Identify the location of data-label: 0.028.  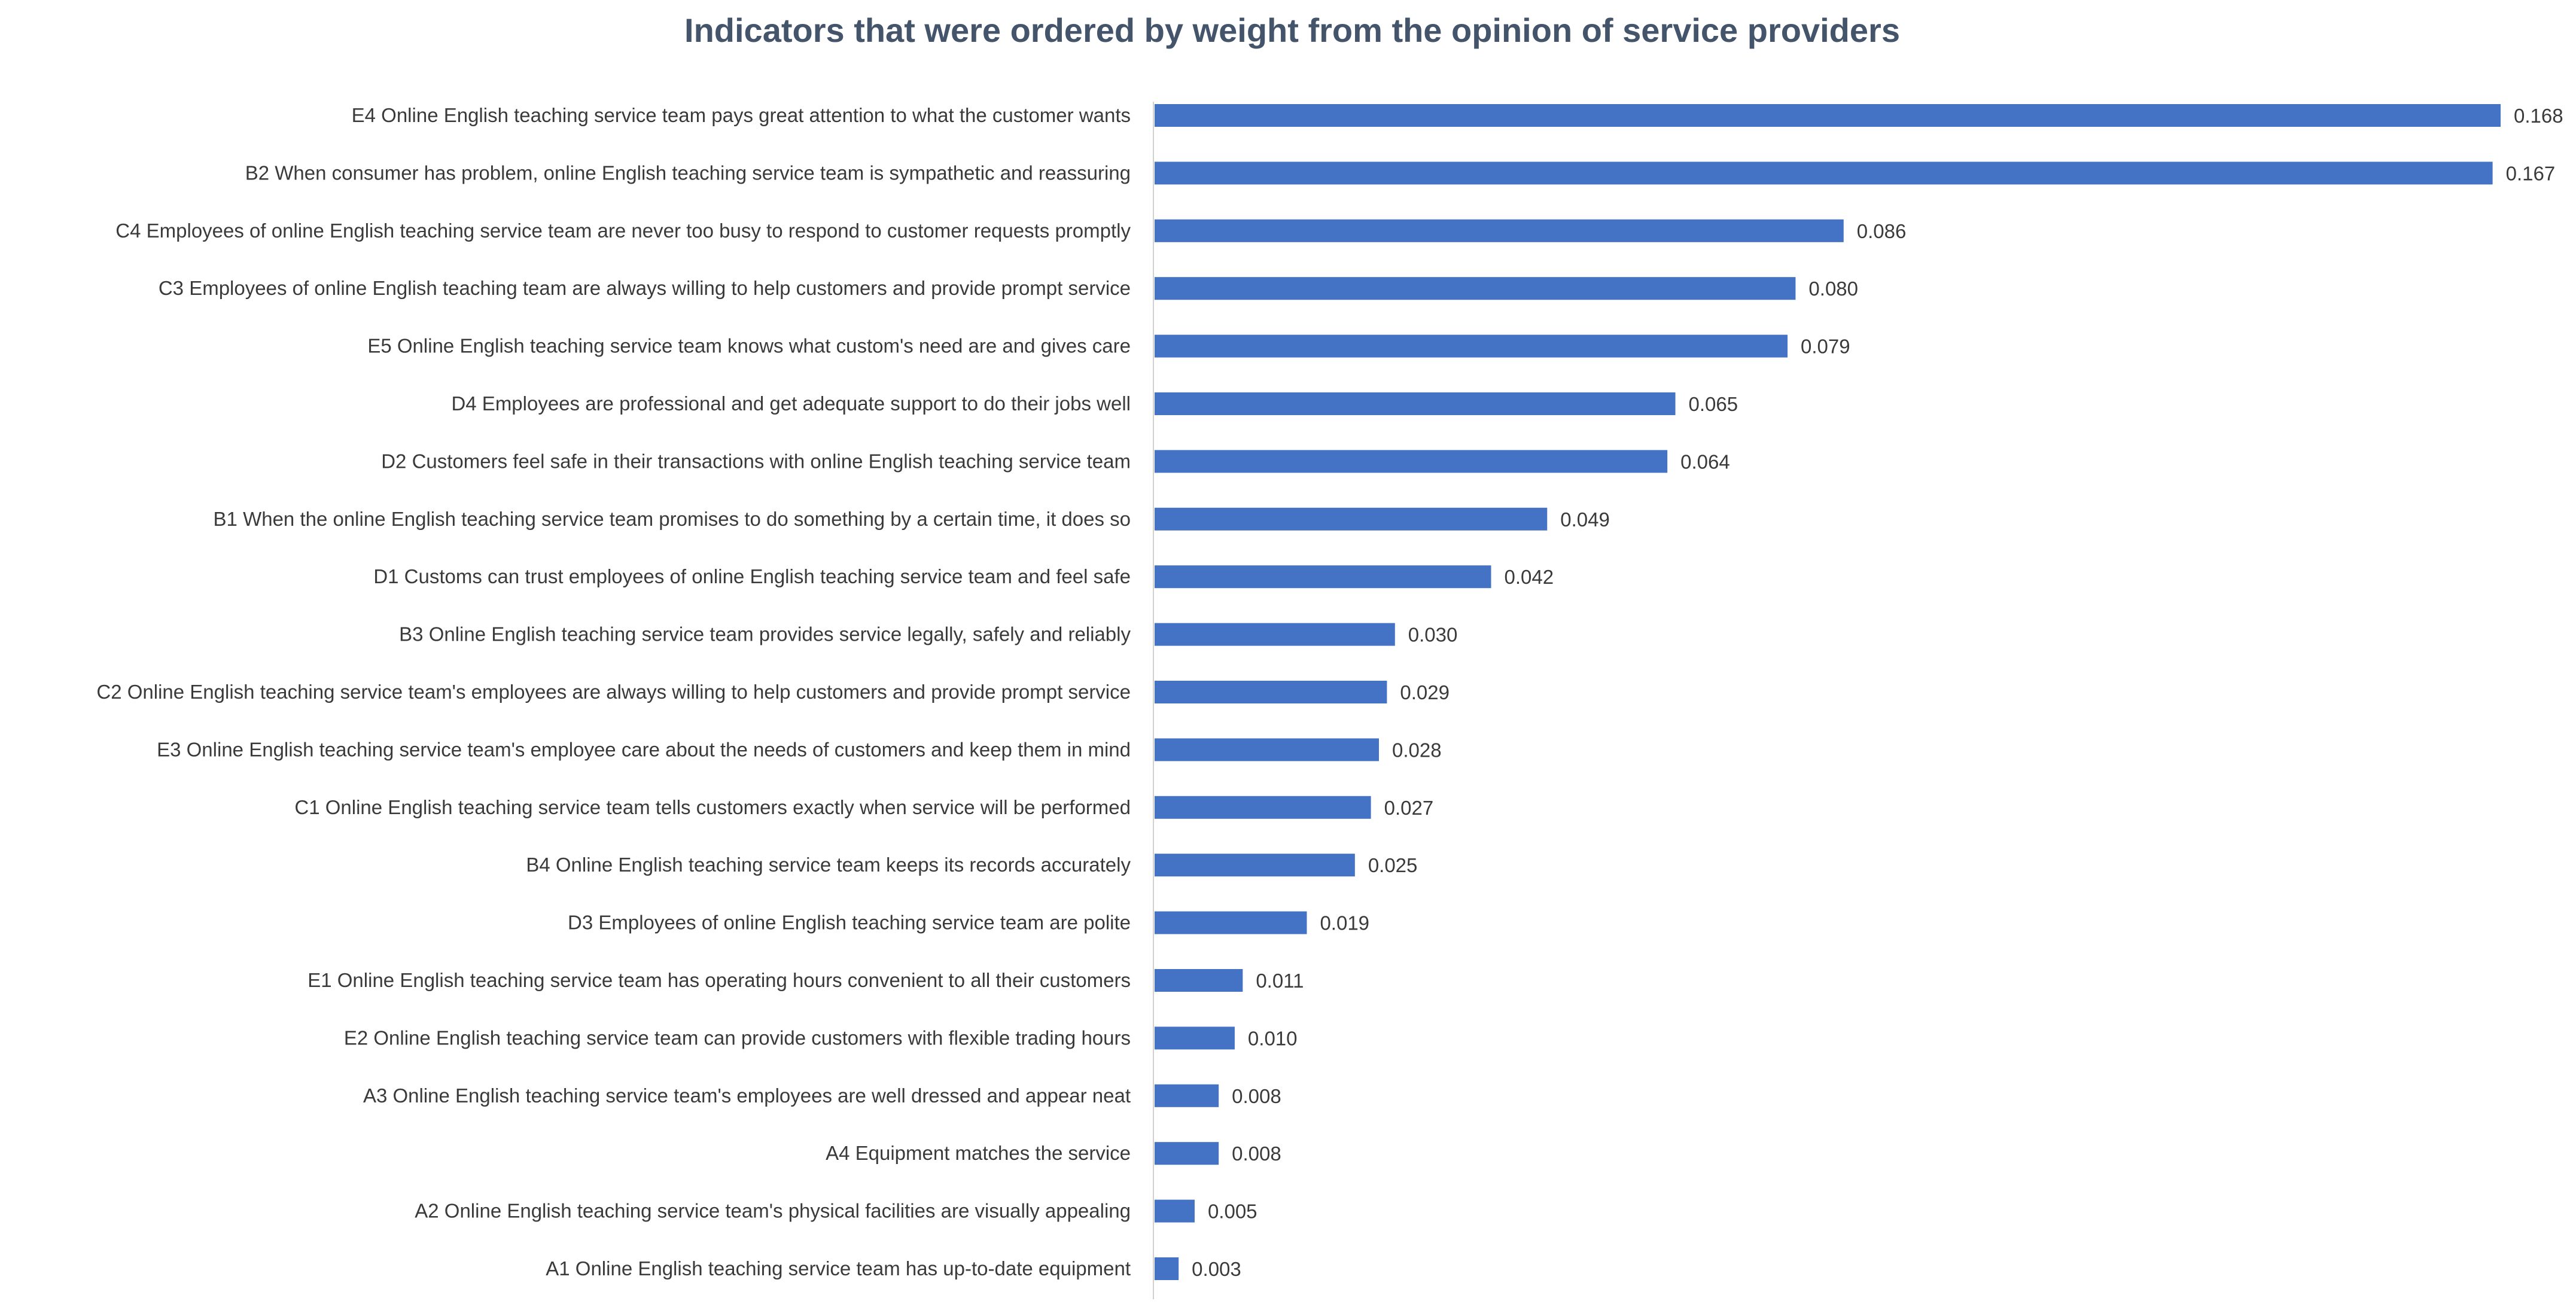
(1417, 750).